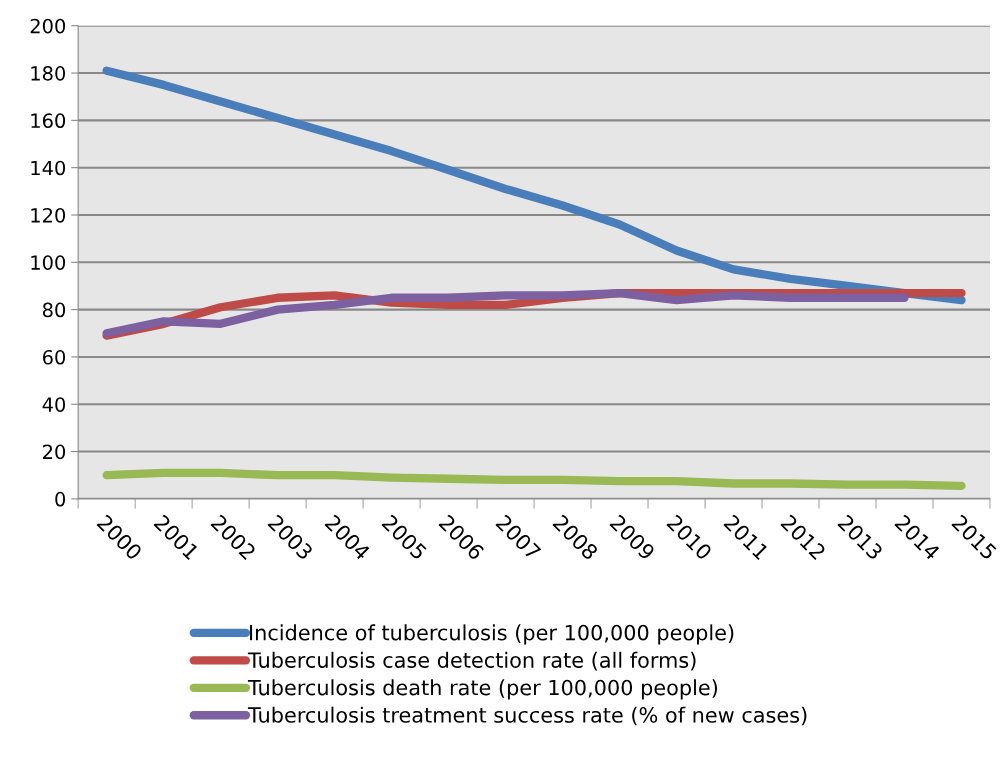 Image resolution: width=1002 pixels, height=757 pixels. Describe the element at coordinates (54, 404) in the screenshot. I see `y-tick-label: 40` at that location.